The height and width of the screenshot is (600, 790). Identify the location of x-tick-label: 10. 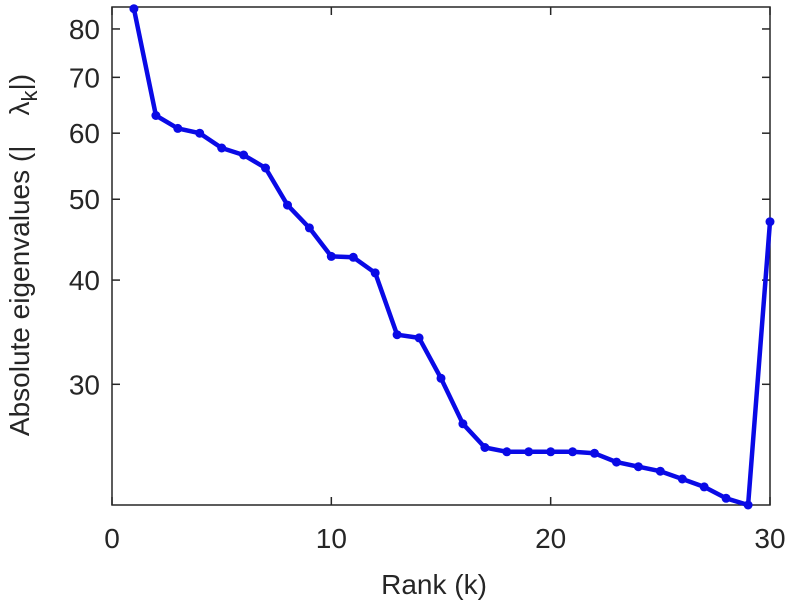
(331, 538).